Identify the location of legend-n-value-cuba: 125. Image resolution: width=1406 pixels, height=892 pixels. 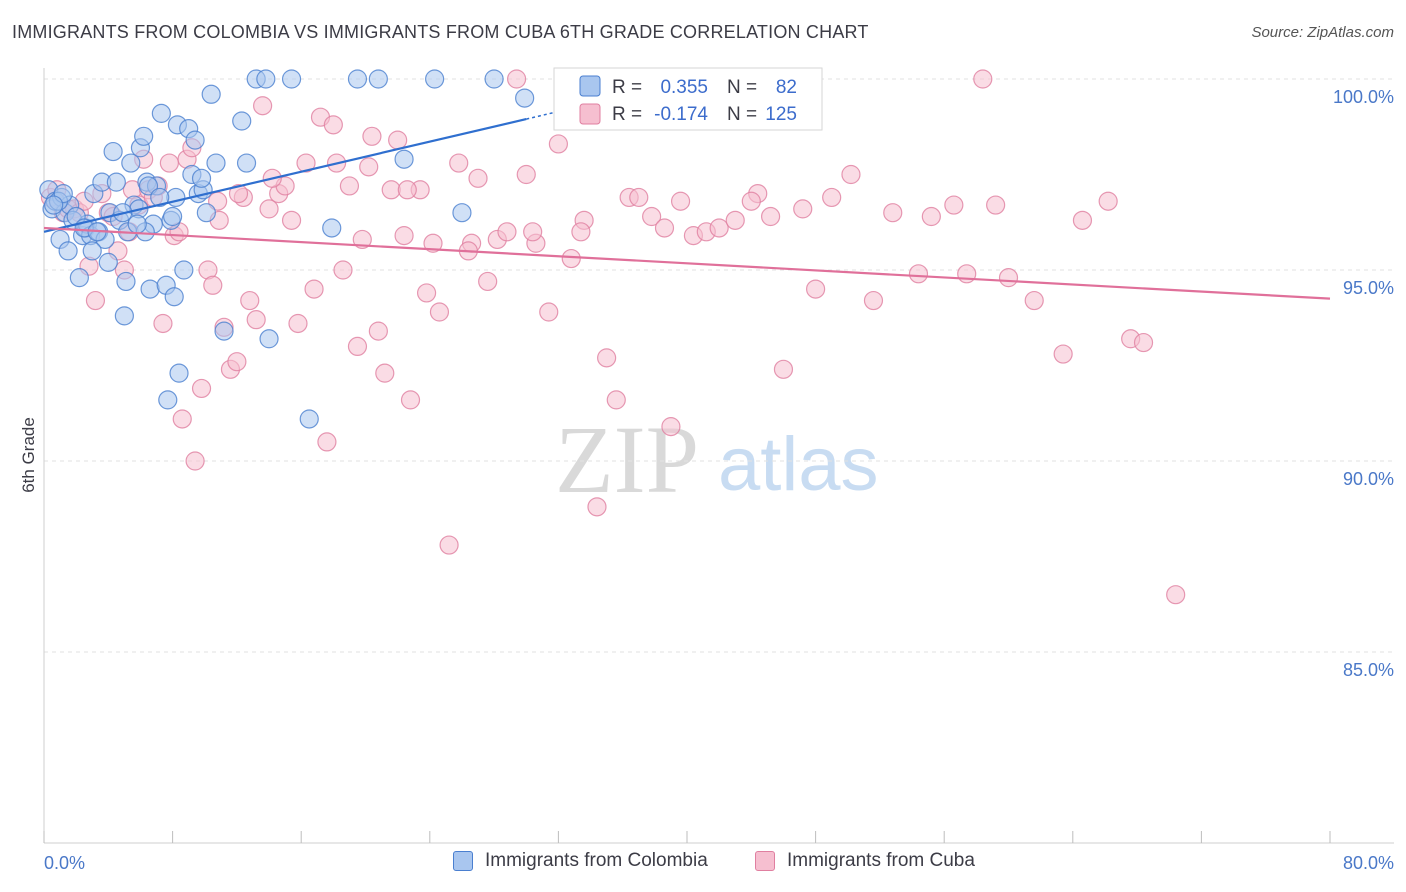
(781, 114).